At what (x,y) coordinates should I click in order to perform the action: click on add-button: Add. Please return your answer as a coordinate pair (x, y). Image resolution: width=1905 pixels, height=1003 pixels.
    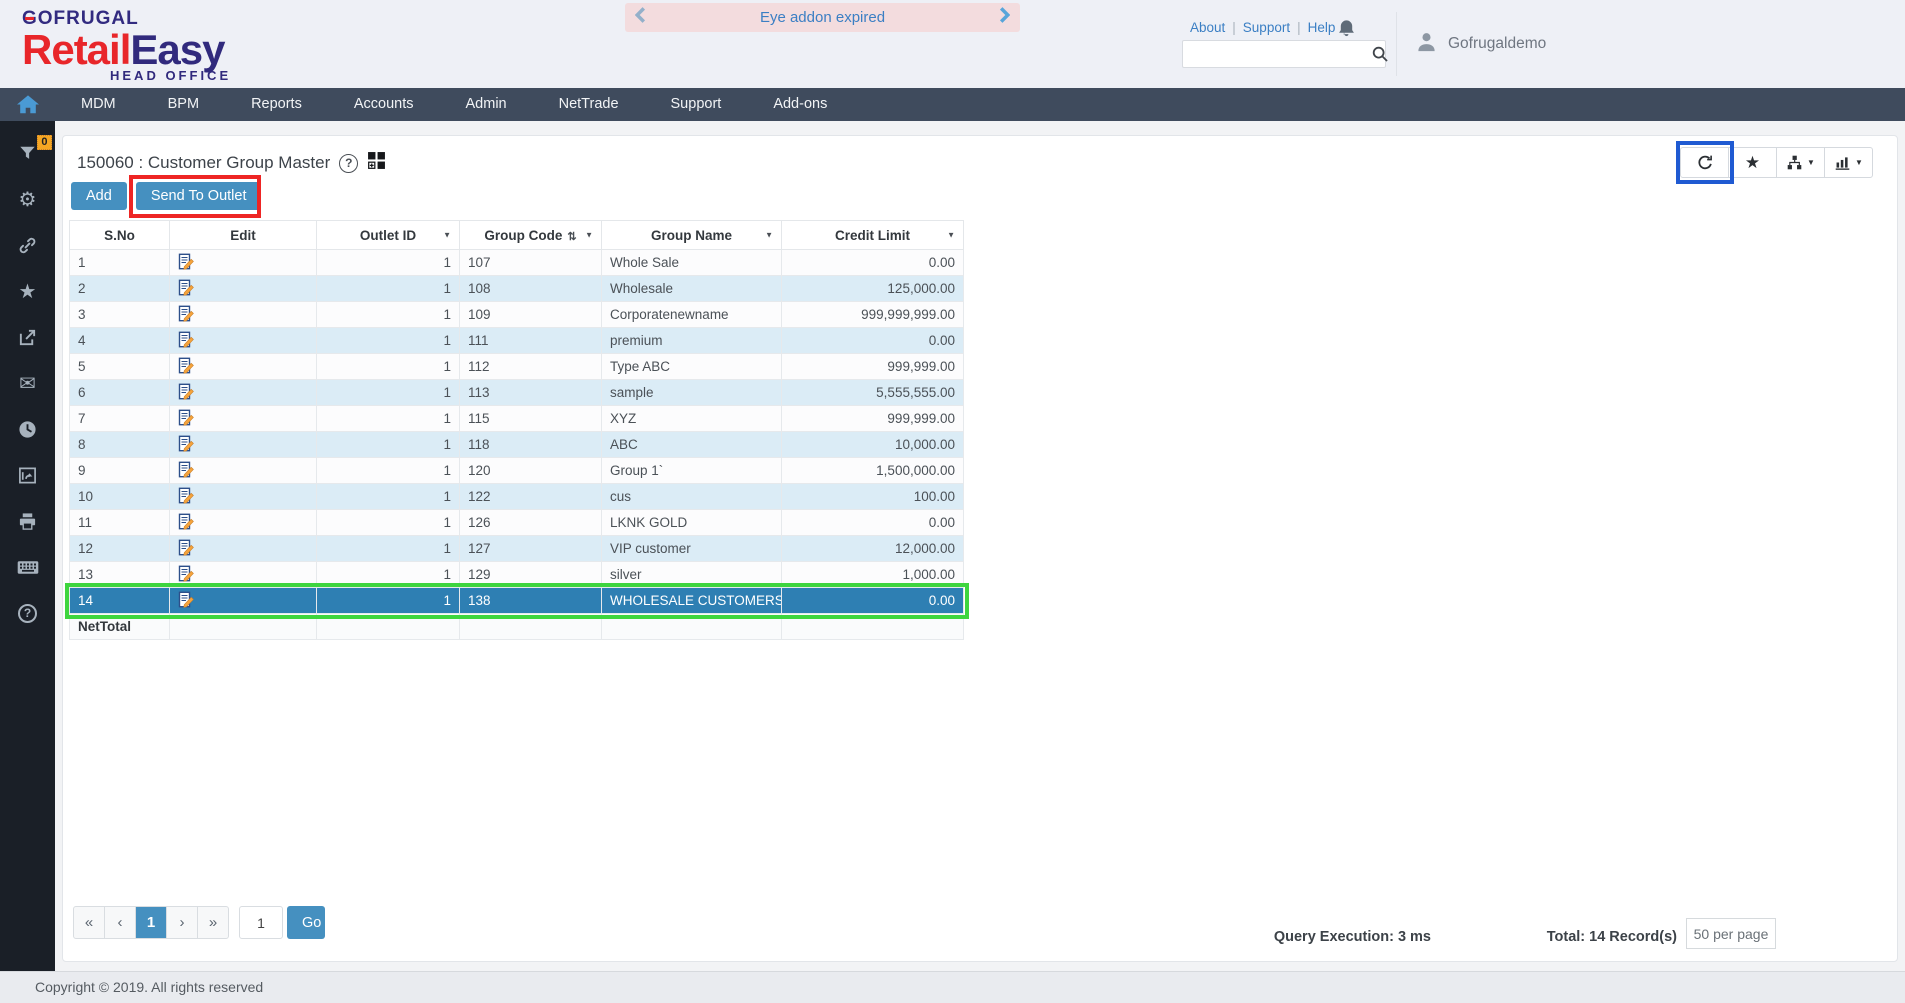
    Looking at the image, I should click on (99, 196).